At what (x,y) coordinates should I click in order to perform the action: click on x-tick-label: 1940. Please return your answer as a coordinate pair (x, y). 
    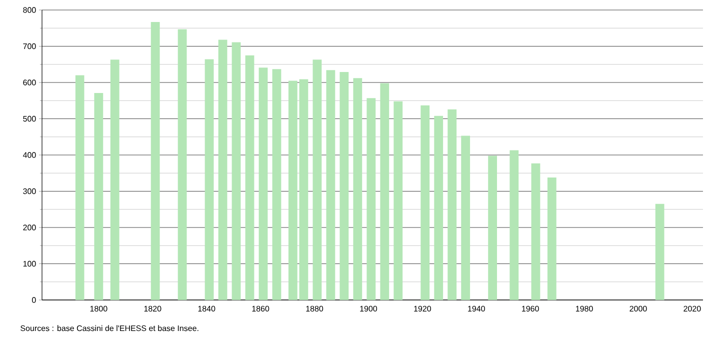
    Looking at the image, I should click on (476, 309).